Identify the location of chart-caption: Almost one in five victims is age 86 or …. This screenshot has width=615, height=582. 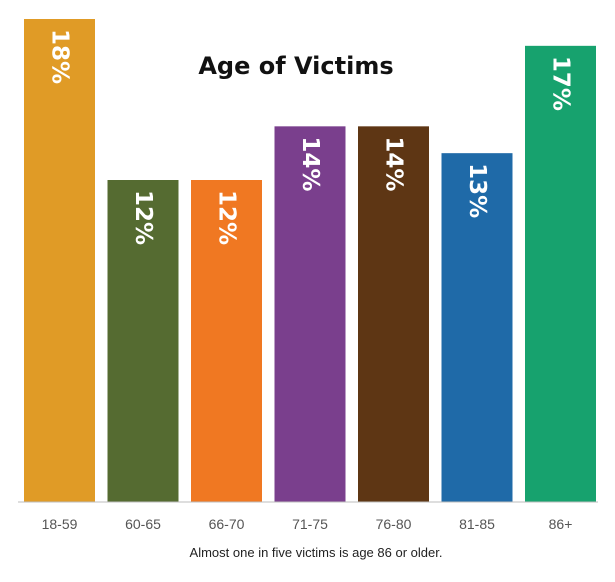
(316, 552).